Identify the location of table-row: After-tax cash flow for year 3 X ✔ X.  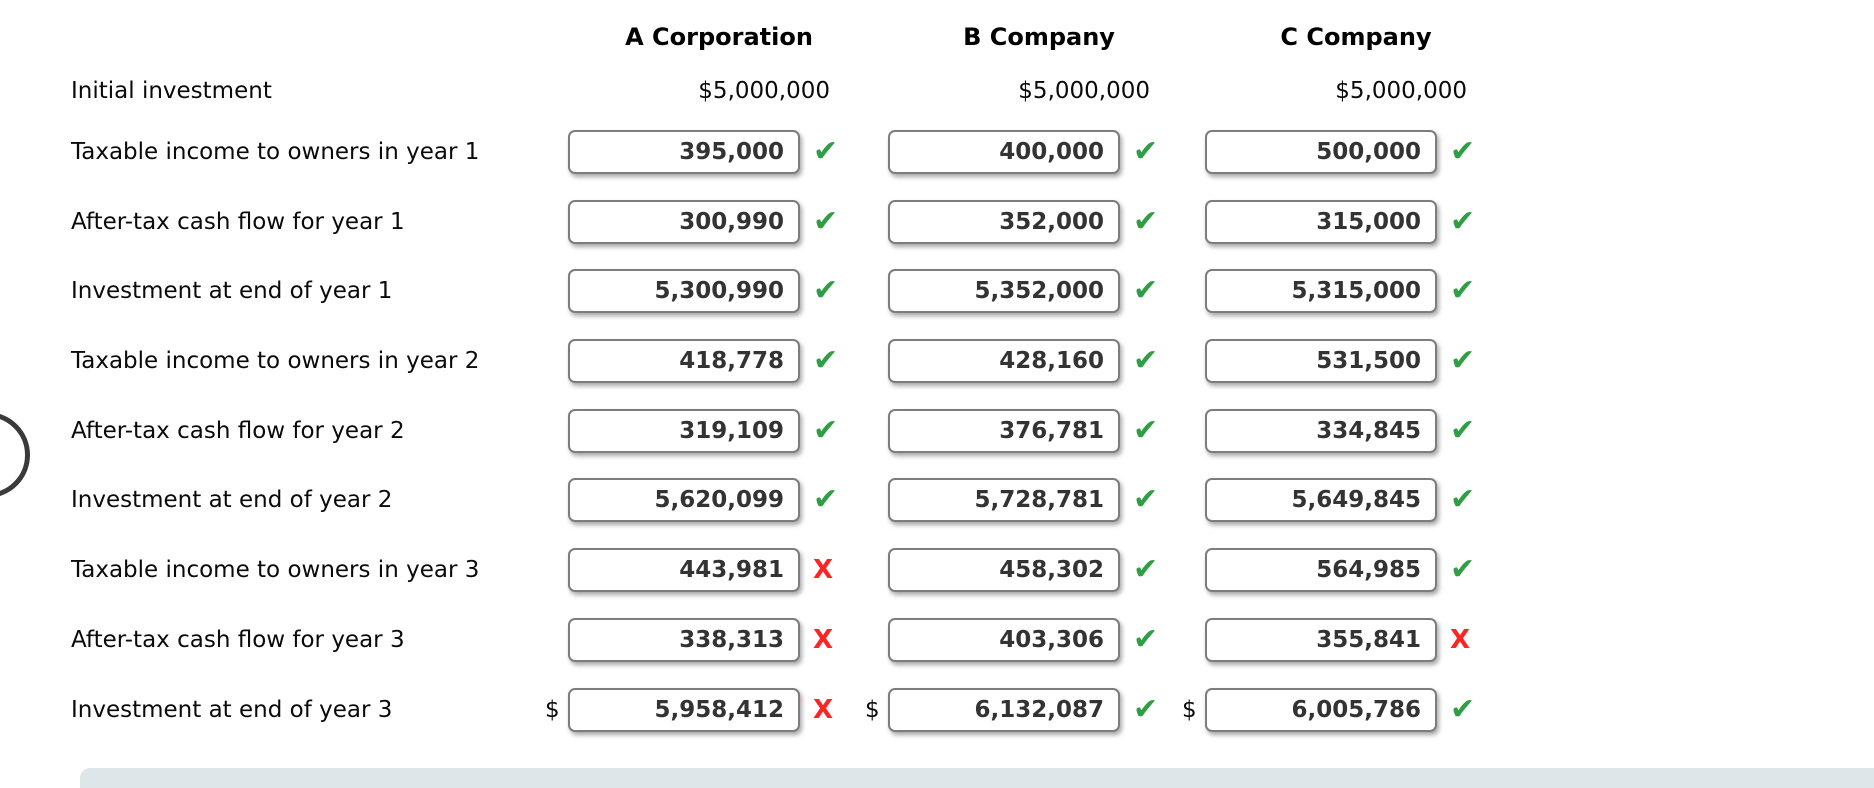
(937, 640).